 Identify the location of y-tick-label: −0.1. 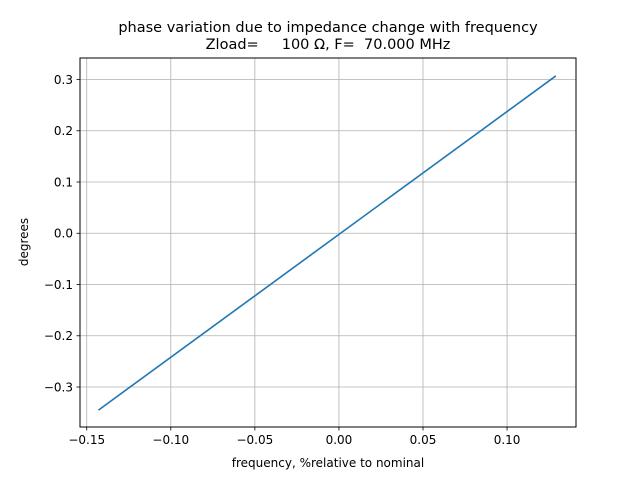
(58, 285).